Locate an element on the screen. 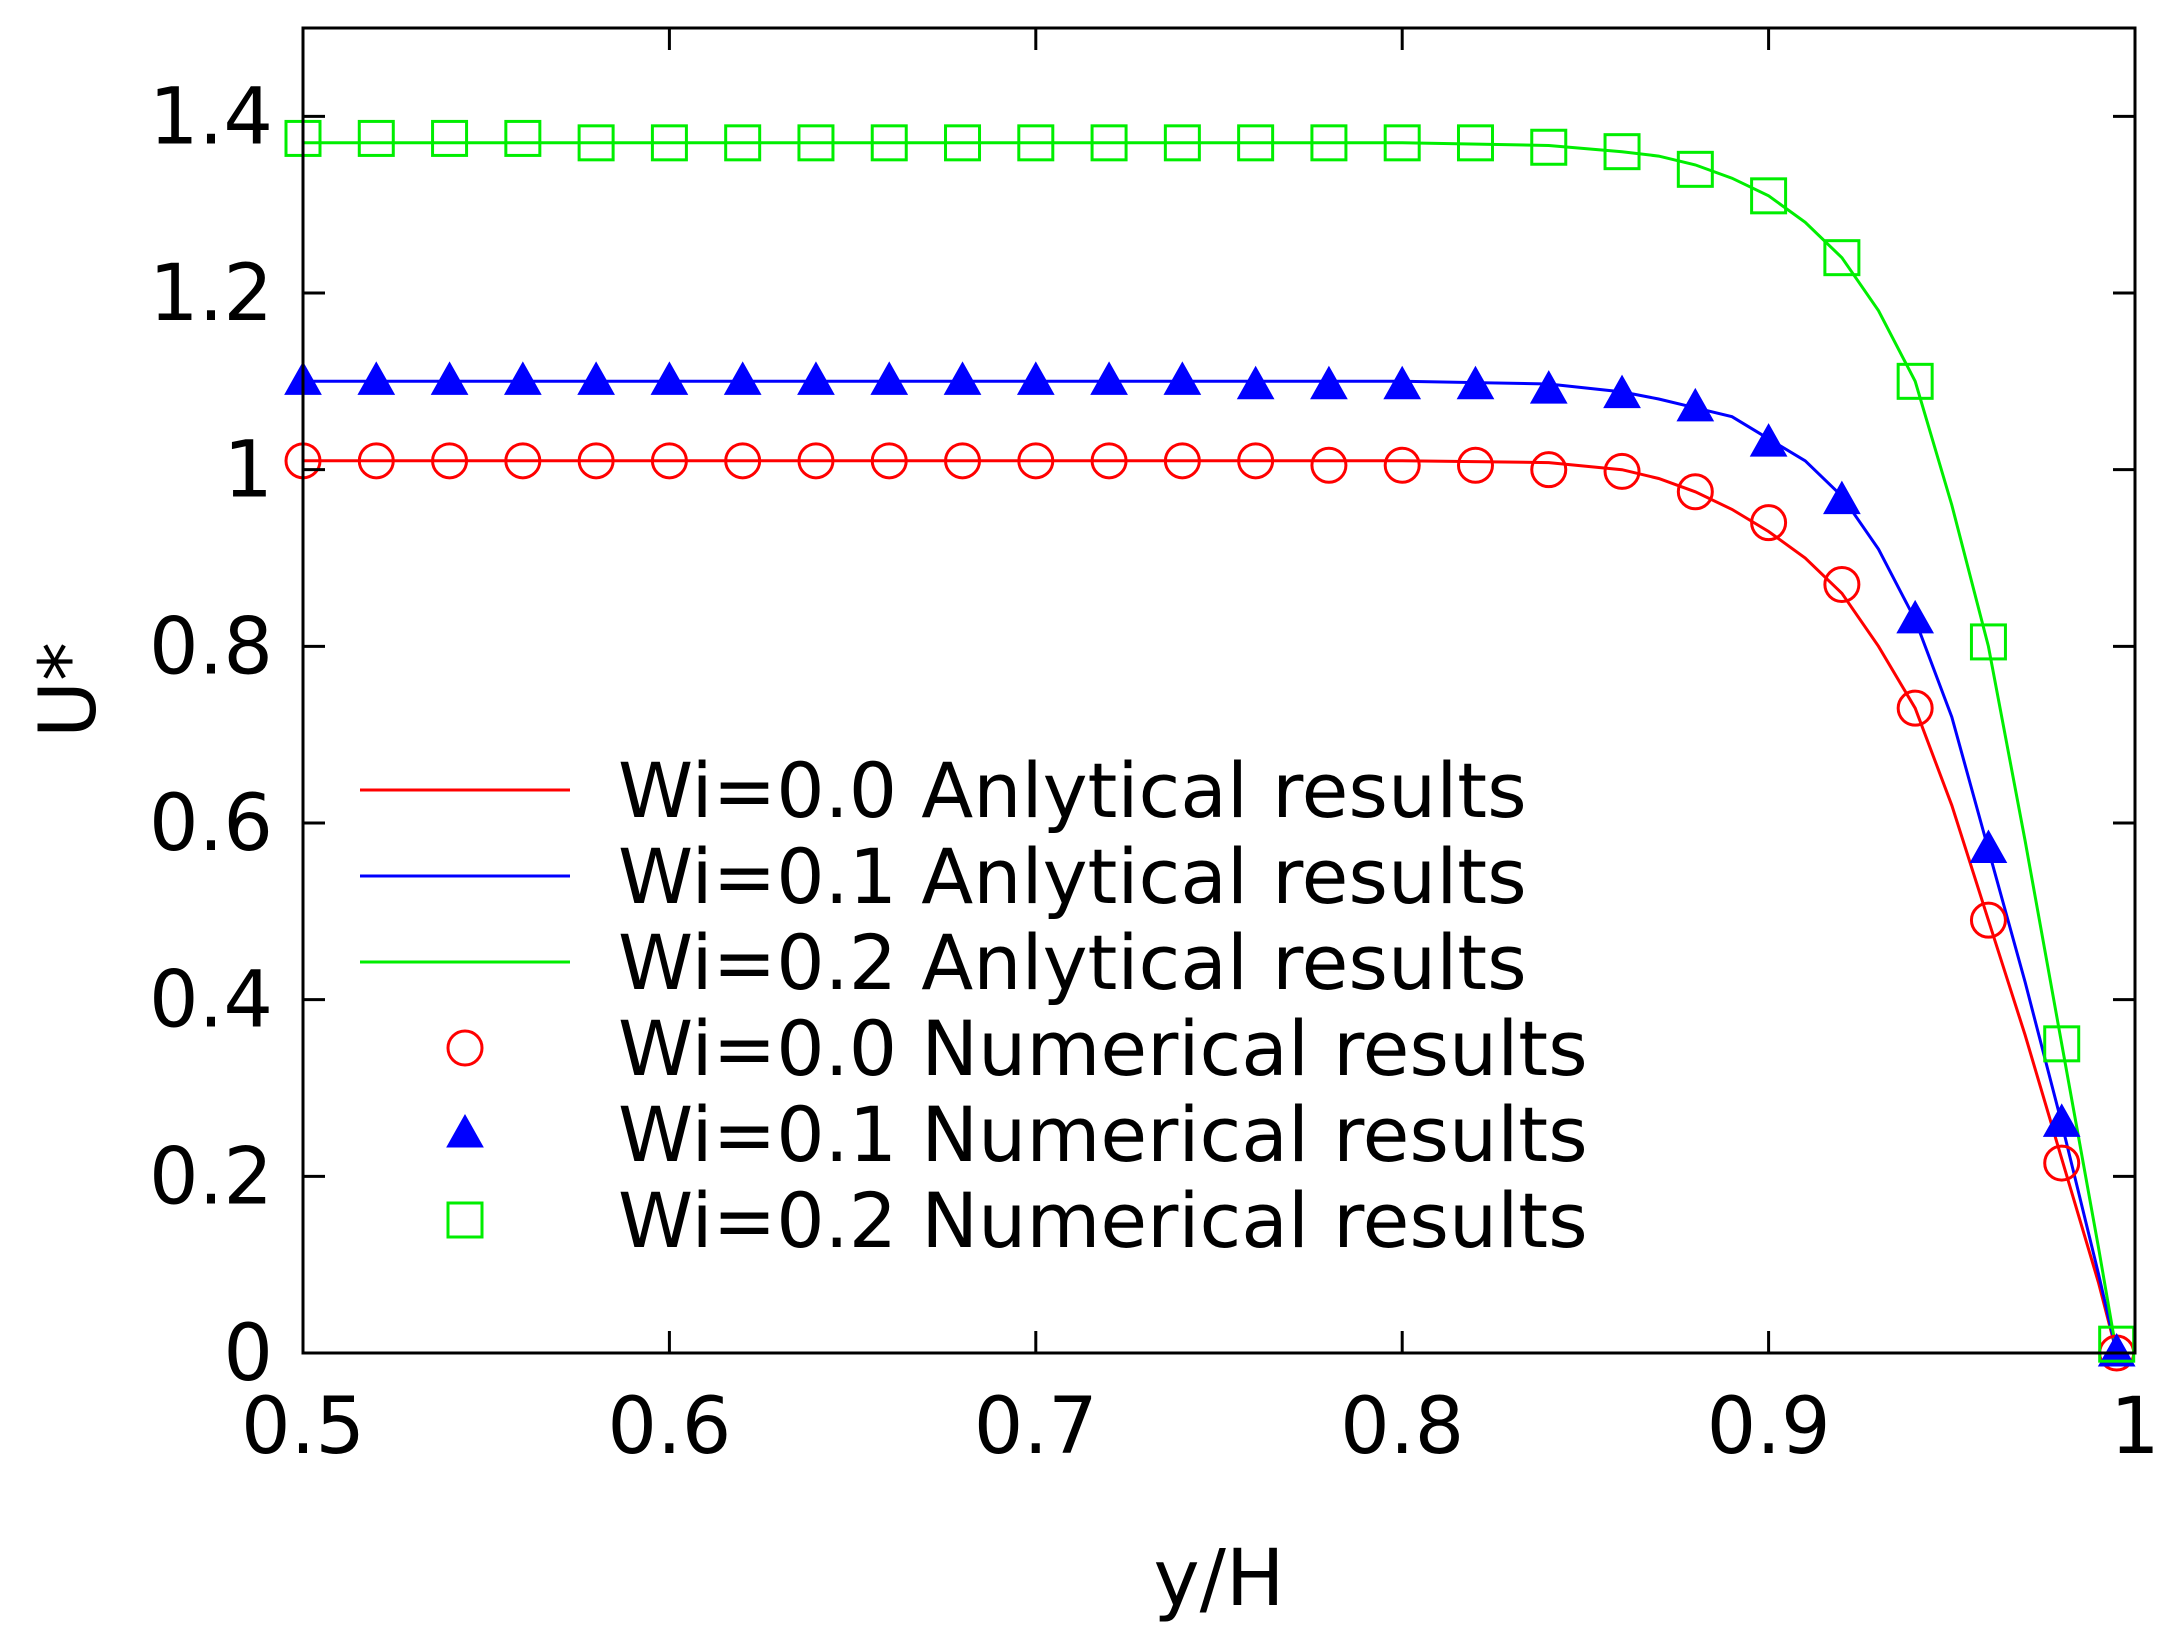  x-tick-label: 0.6 is located at coordinates (669, 1427).